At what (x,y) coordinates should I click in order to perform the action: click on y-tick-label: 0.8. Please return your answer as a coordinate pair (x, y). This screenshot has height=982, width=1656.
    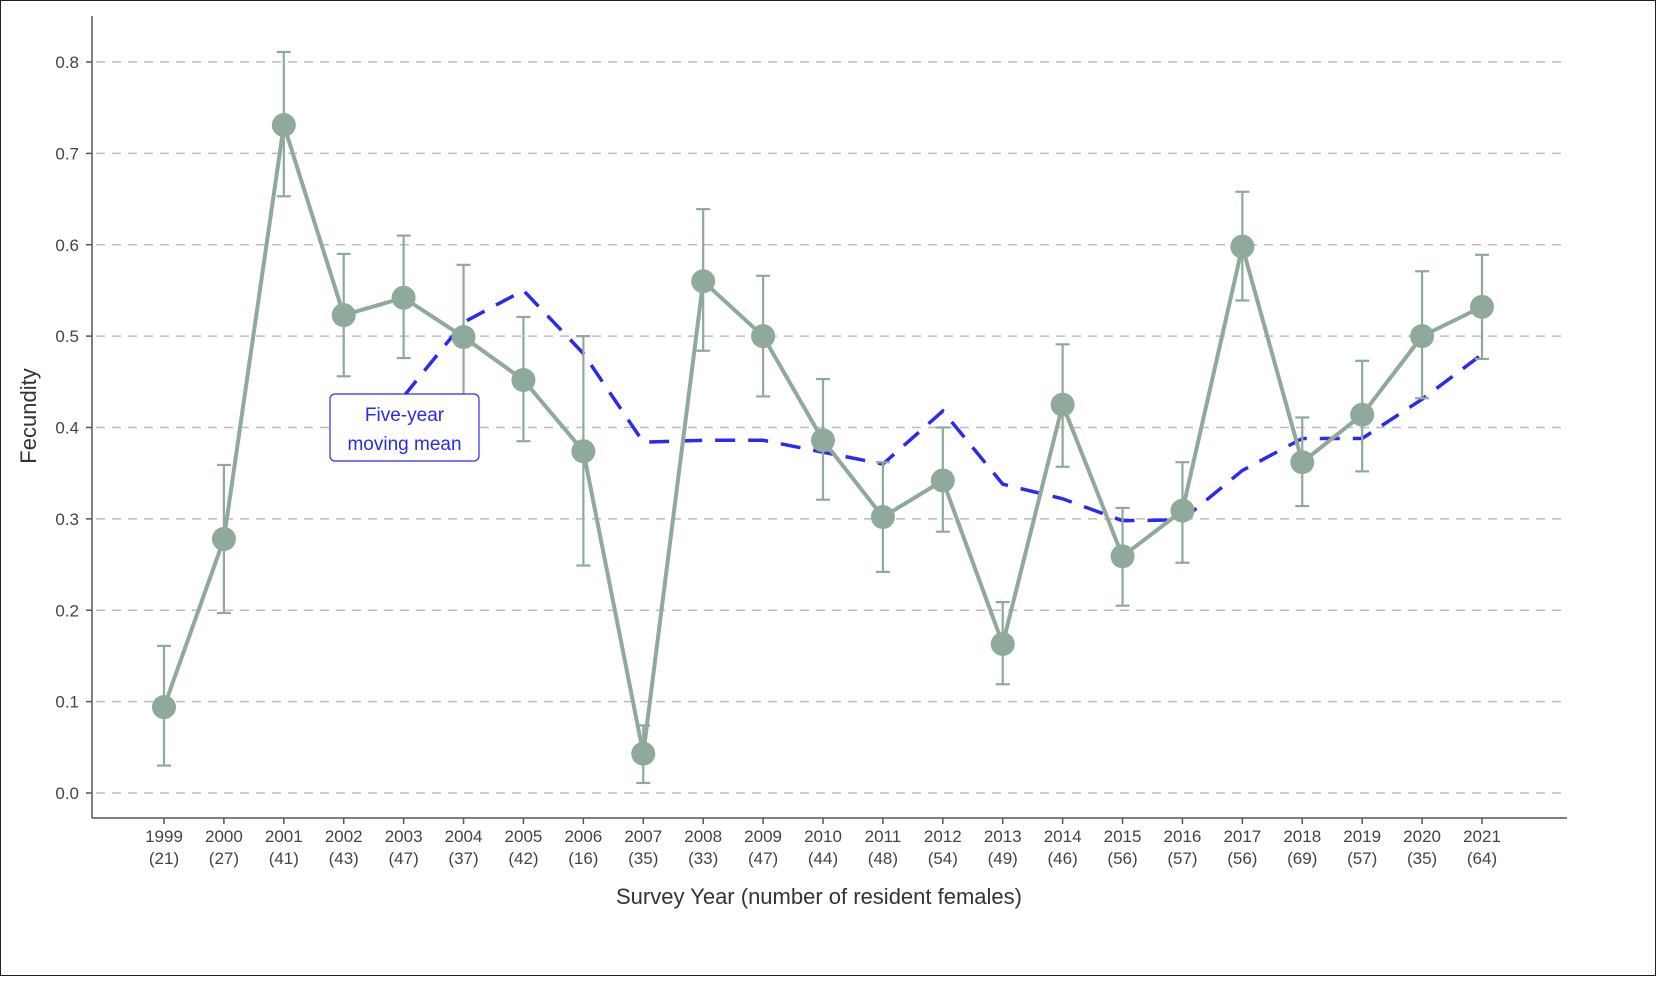
    Looking at the image, I should click on (67, 62).